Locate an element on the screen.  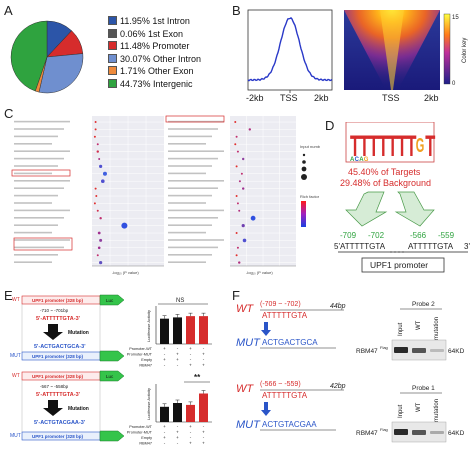
e-top-mut-box-label: UPF1 promoter (328 bp) is located at coordinates (58, 356).